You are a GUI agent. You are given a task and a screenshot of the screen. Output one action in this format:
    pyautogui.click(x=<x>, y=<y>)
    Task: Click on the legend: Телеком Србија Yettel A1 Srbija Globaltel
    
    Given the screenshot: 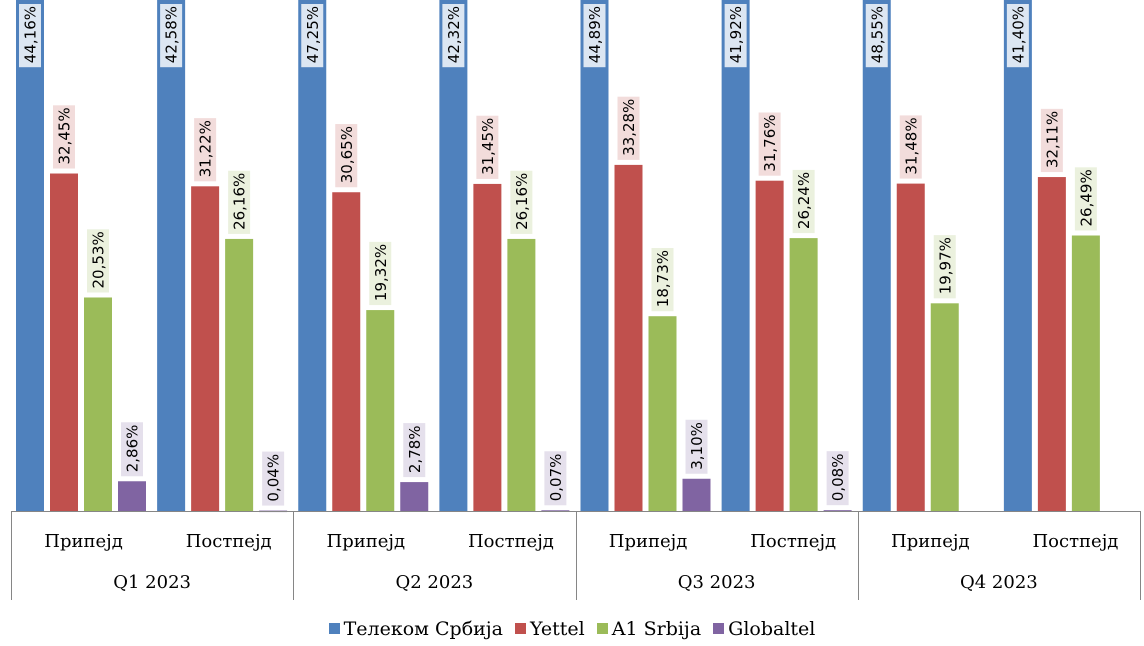 What is the action you would take?
    pyautogui.click(x=572, y=629)
    